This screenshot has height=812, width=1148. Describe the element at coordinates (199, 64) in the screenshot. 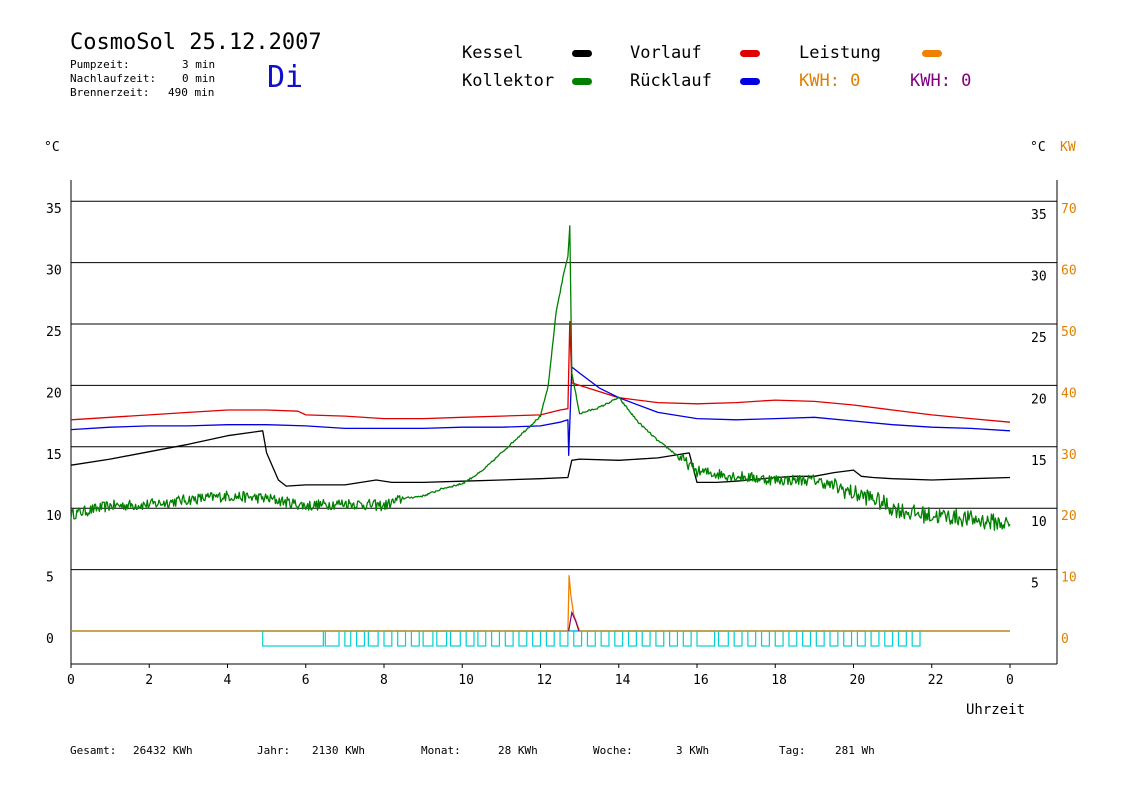

I see `stat-pumpzeit-value: 3 min` at that location.